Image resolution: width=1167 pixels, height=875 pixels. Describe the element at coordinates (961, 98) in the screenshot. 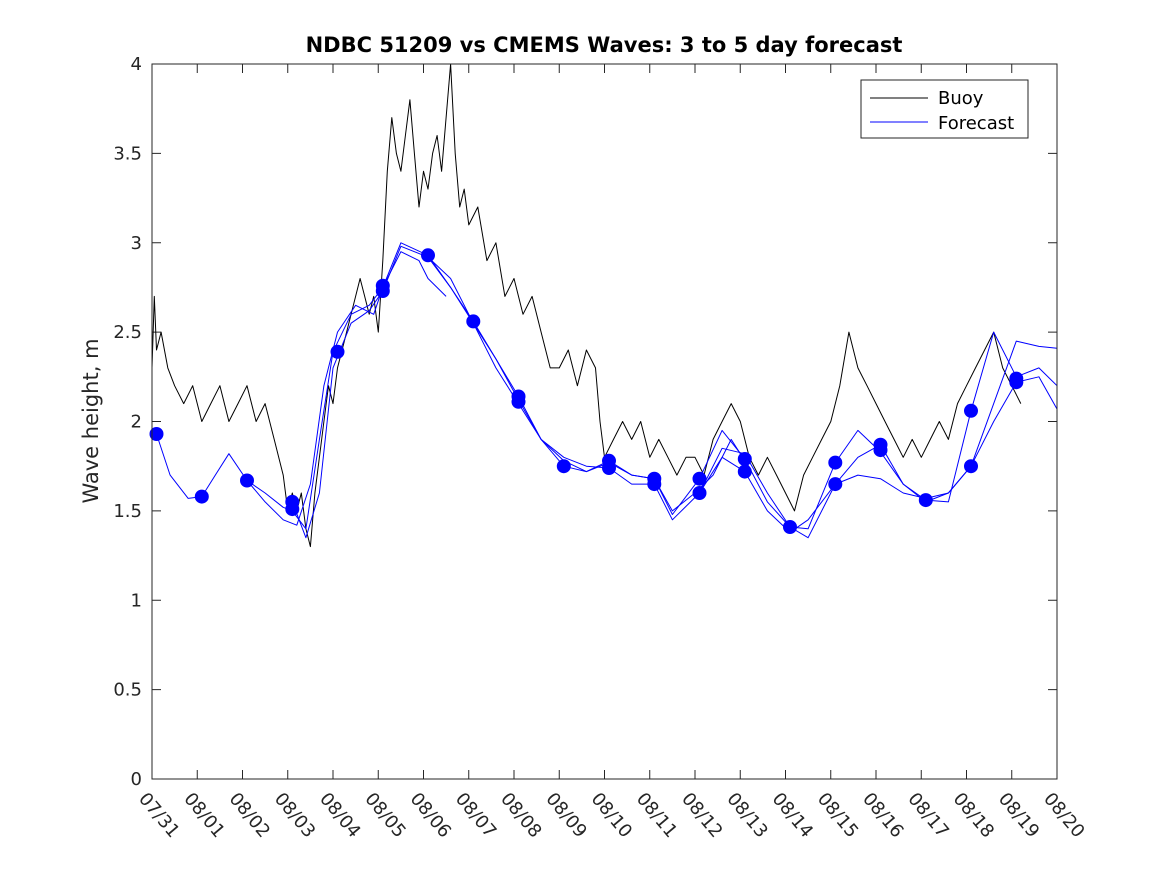

I see `legend-label-buoy: Buoy` at that location.